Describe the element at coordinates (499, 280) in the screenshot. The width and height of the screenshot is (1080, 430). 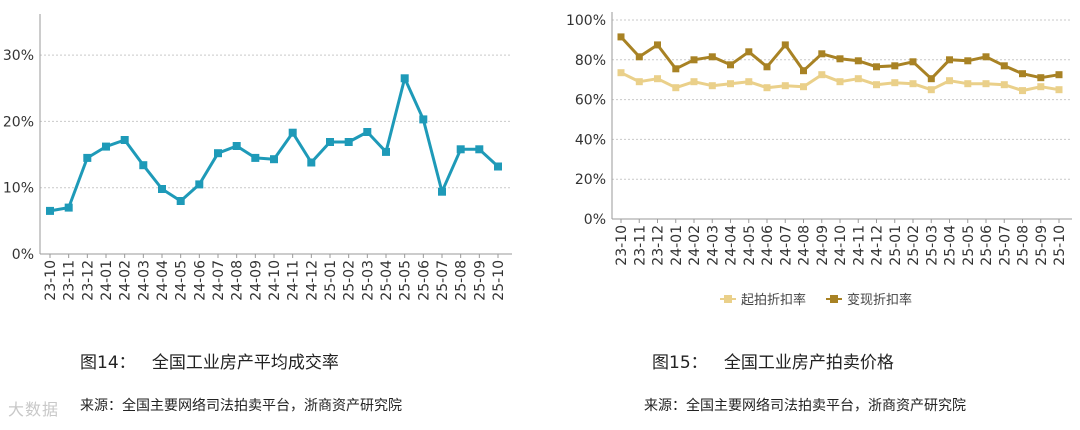
I see `chart1-x-tick-label: 25-10` at that location.